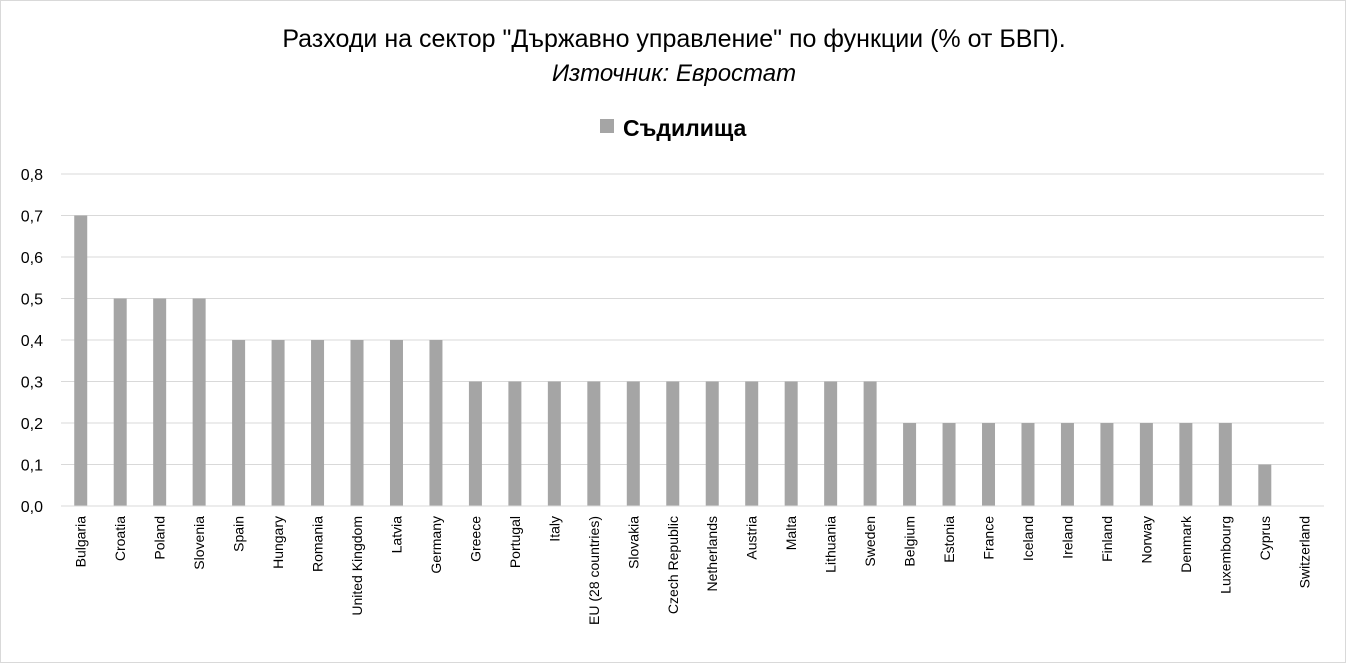 Image resolution: width=1346 pixels, height=664 pixels. Describe the element at coordinates (791, 533) in the screenshot. I see `x-category-label: Malta` at that location.